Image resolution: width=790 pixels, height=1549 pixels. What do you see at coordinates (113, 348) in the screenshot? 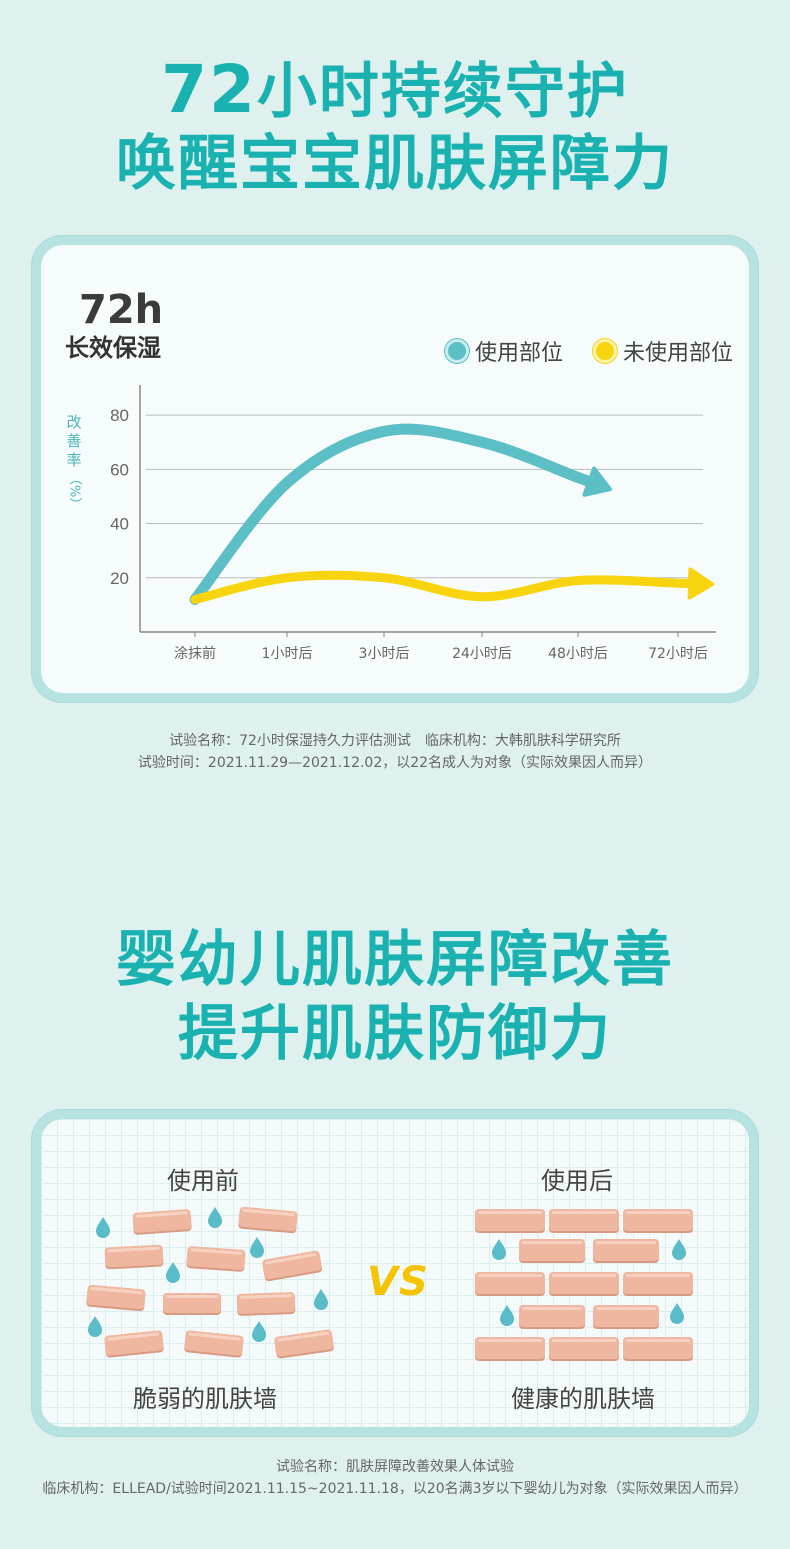
I see `chart-subhead: 长效保湿` at bounding box center [113, 348].